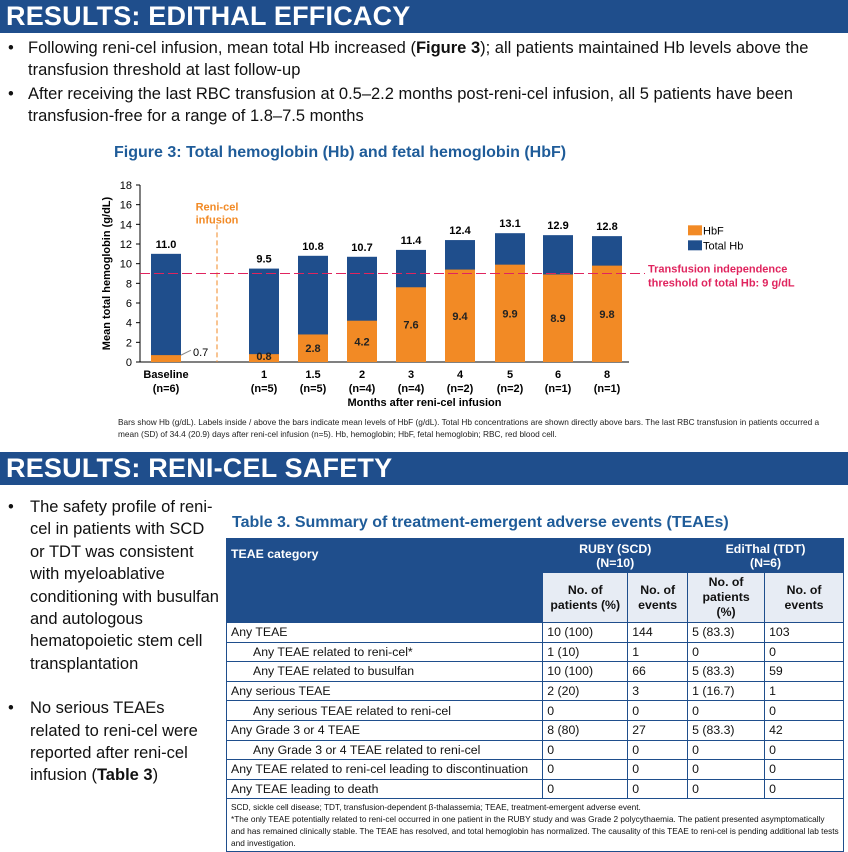 This screenshot has width=848, height=852. I want to click on row-label: Any TEAE related to busulfan, so click(384, 671).